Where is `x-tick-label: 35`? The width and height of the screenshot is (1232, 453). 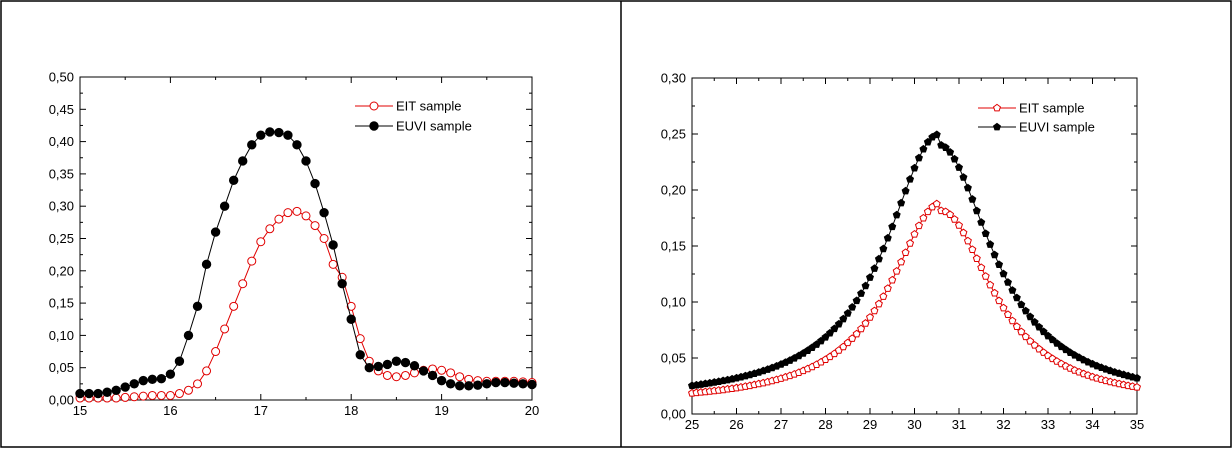
x-tick-label: 35 is located at coordinates (1137, 424).